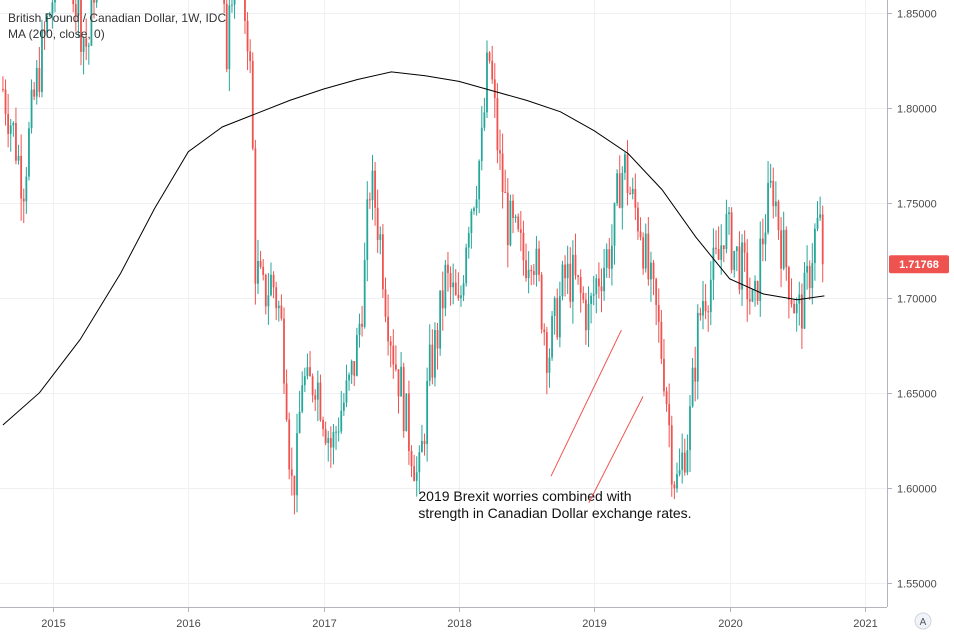 This screenshot has width=954, height=638. I want to click on indicator-legend: MA (200, close, 0), so click(56, 34).